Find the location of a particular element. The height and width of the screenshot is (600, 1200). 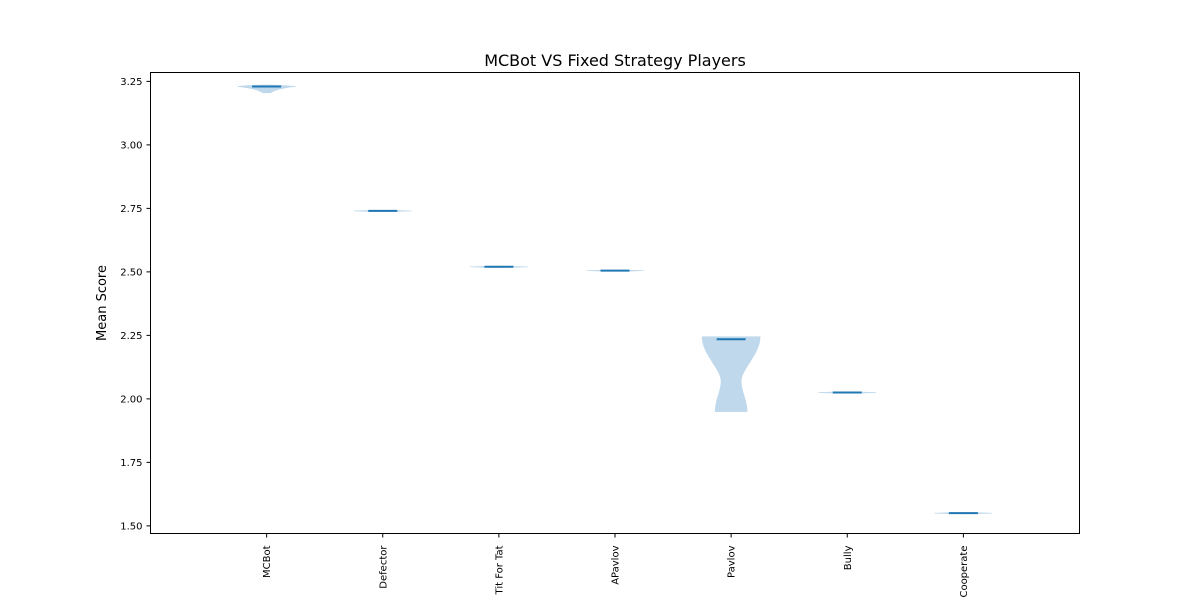

x-tick-label: Bully is located at coordinates (848, 557).